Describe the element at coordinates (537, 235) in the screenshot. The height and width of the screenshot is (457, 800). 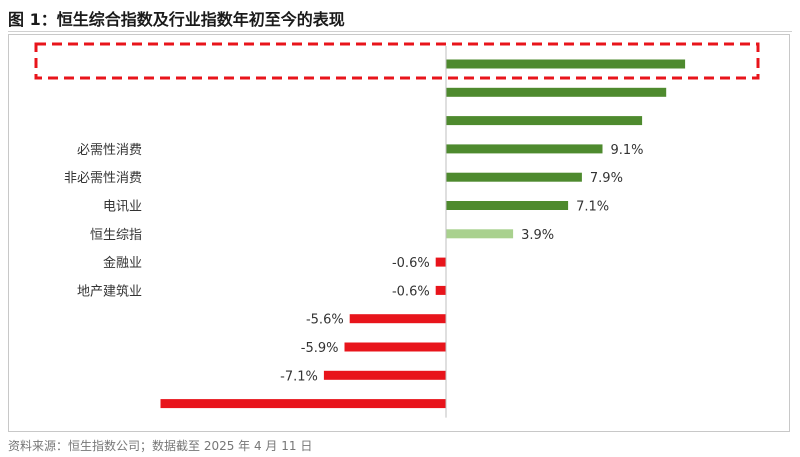
I see `data-label: 3.9%` at that location.